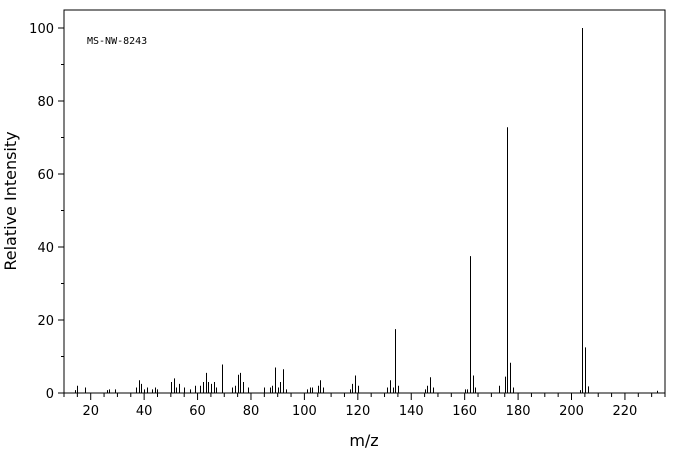  Describe the element at coordinates (45, 175) in the screenshot. I see `y-tick-label: 60` at that location.